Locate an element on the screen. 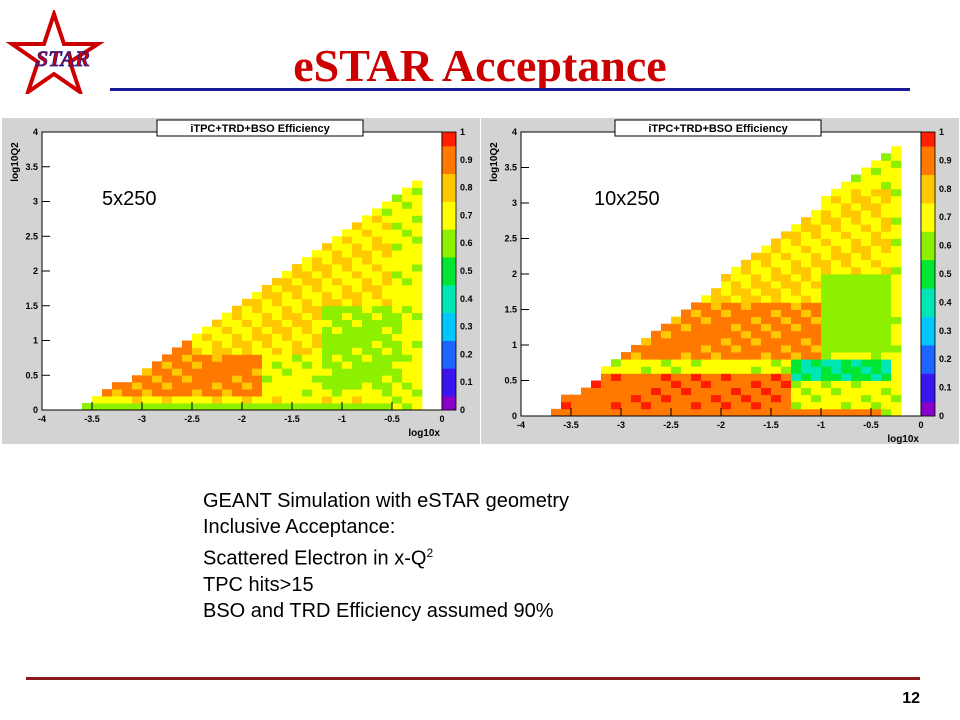 The height and width of the screenshot is (720, 960). color-scale-label: 0.5 is located at coordinates (945, 274).